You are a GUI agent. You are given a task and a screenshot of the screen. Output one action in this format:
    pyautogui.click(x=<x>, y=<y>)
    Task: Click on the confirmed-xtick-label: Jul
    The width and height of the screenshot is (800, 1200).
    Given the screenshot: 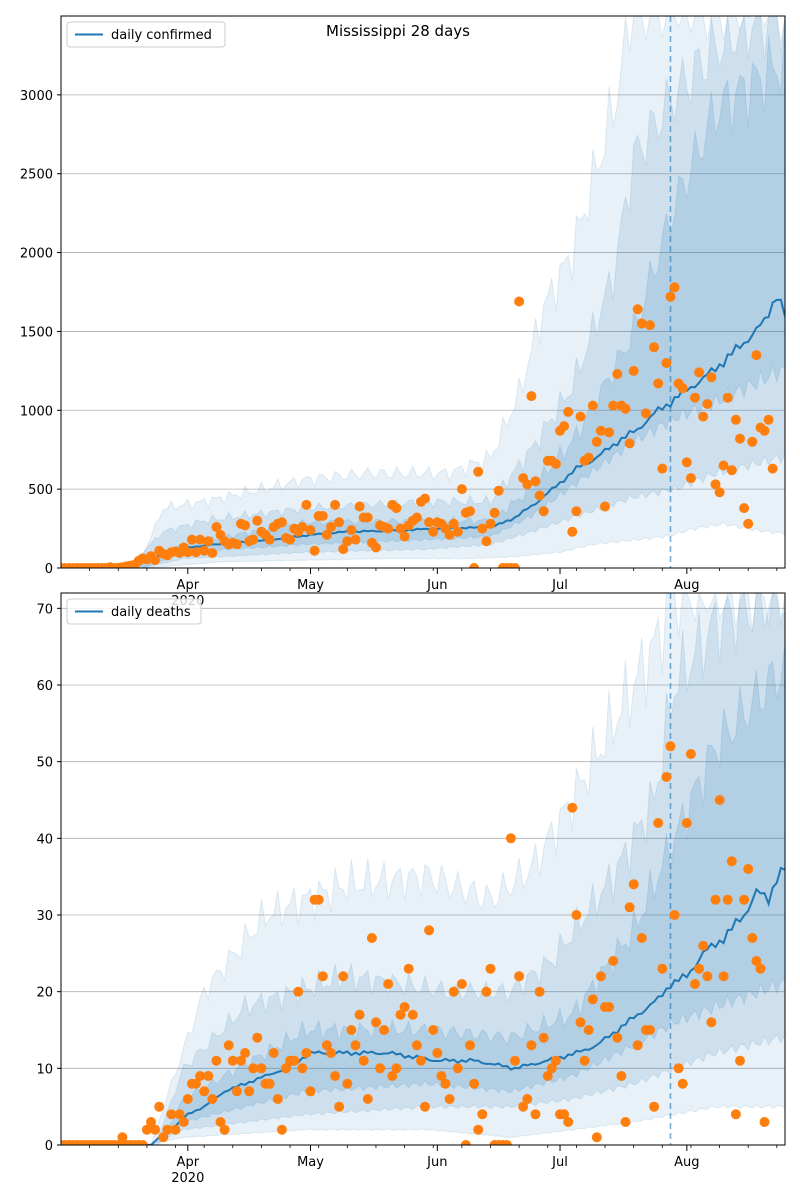 What is the action you would take?
    pyautogui.click(x=559, y=585)
    